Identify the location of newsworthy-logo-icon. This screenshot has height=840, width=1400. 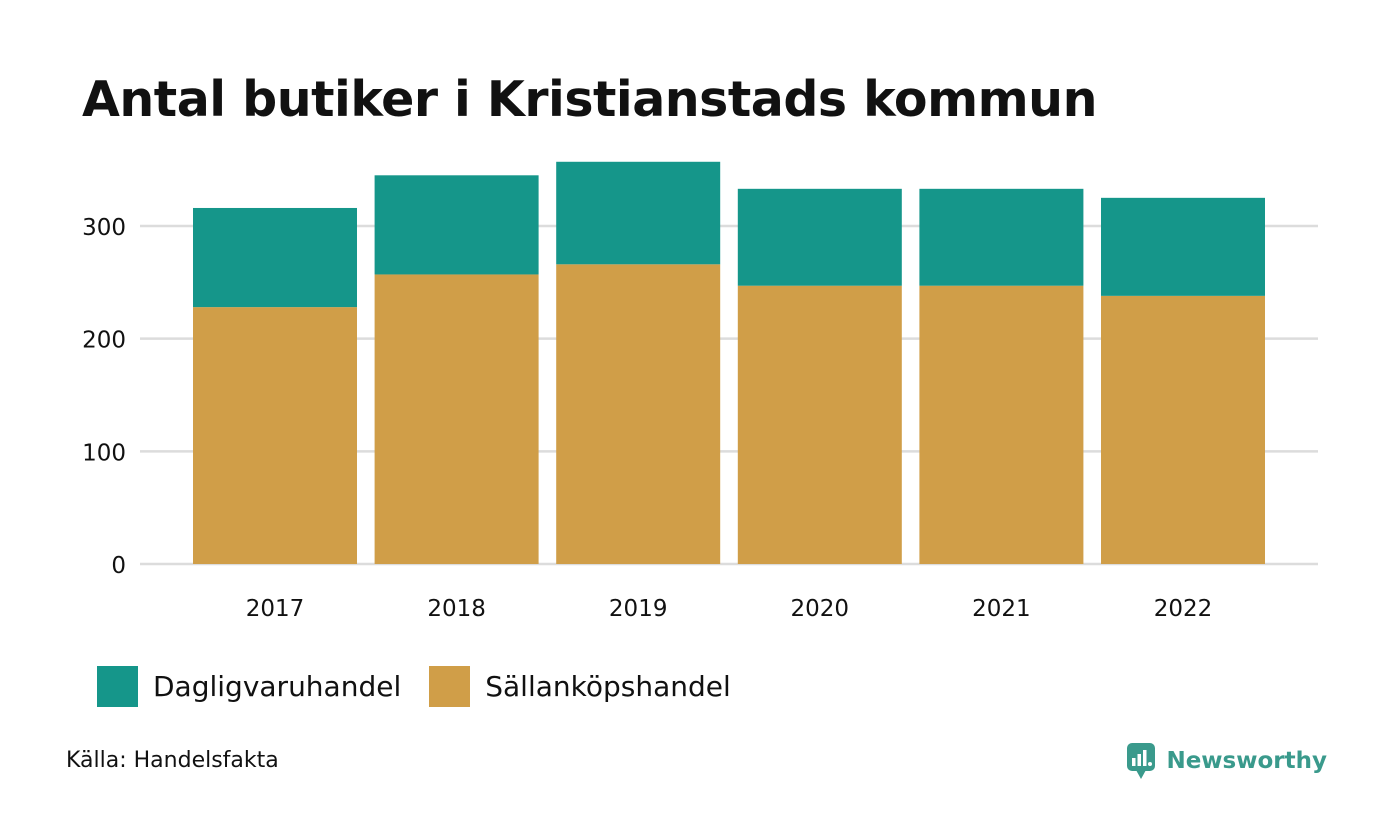
(1141, 761).